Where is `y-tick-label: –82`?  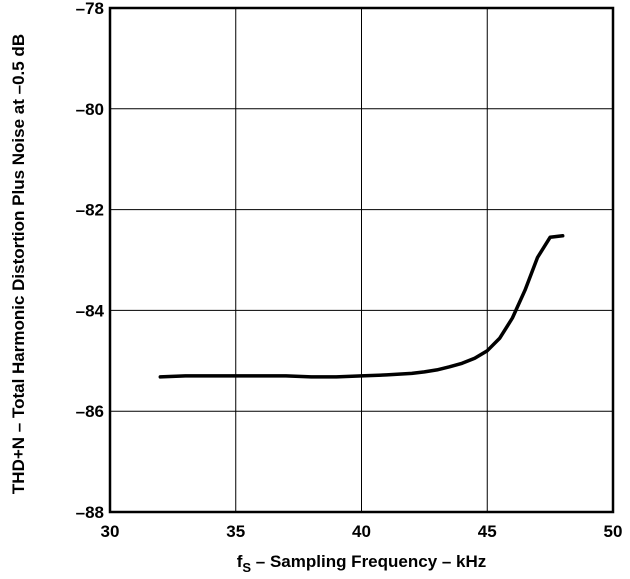 y-tick-label: –82 is located at coordinates (90, 210).